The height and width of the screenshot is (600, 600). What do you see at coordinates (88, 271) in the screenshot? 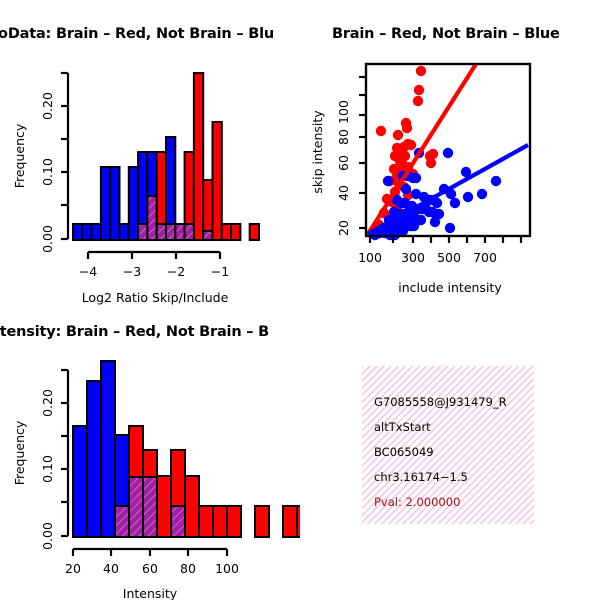
I see `ratio-xtick--4: −4` at bounding box center [88, 271].